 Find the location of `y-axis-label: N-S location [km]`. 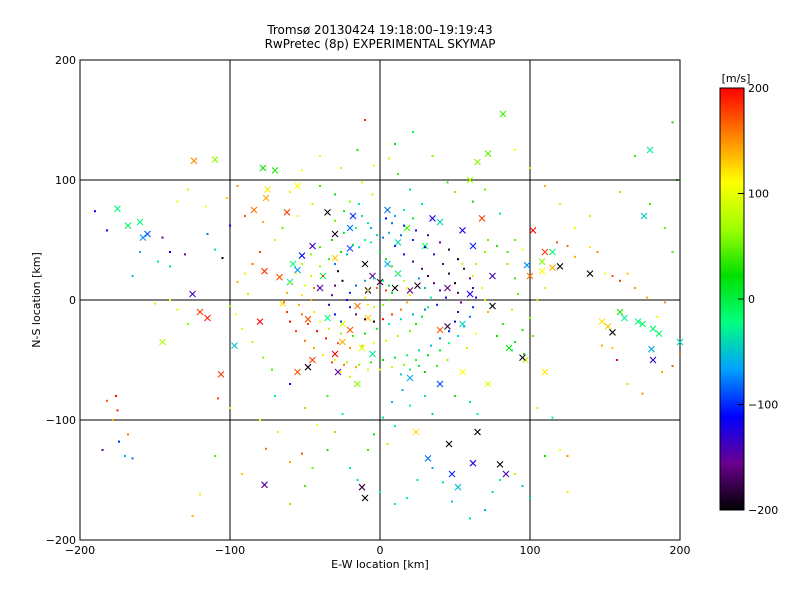

y-axis-label: N-S location [km] is located at coordinates (36, 300).